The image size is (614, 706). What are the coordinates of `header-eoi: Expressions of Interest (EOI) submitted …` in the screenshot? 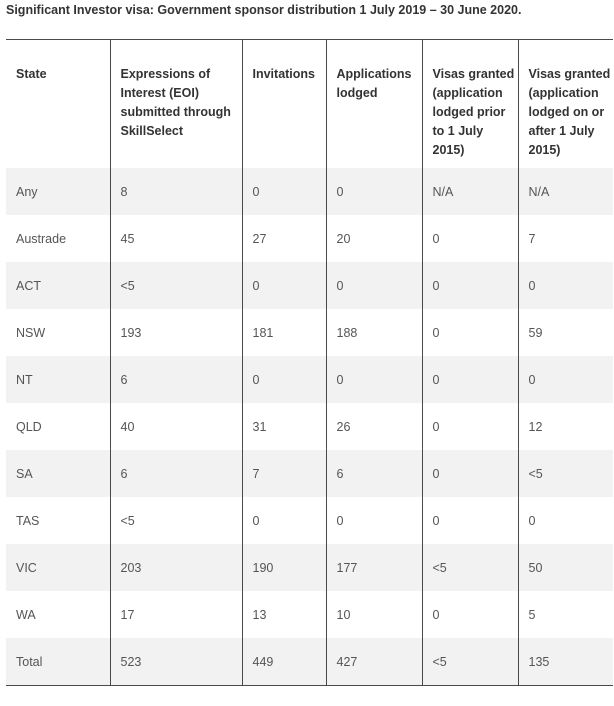 It's located at (175, 103).